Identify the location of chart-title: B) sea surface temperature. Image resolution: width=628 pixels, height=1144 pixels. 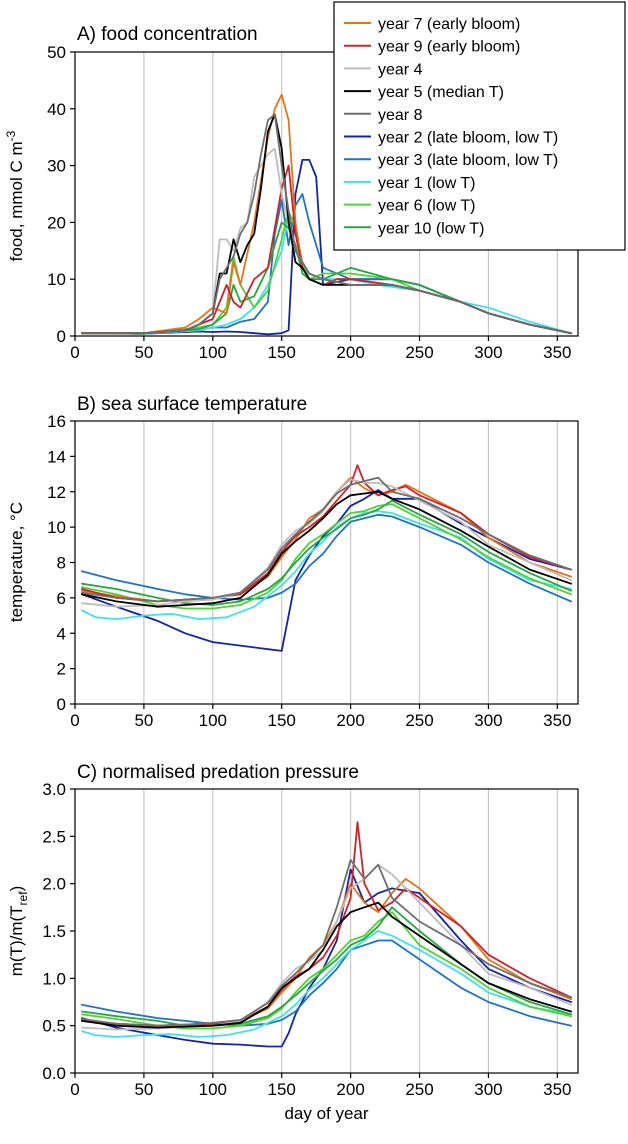
(192, 404).